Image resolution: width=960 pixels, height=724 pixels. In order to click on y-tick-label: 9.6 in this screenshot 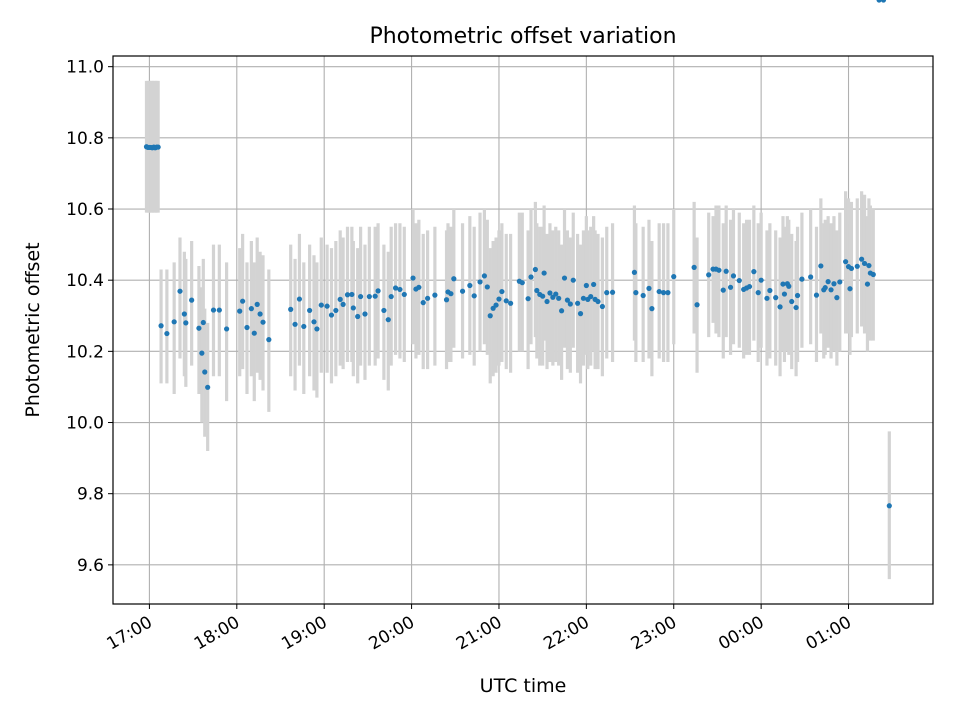, I will do `click(90, 566)`.